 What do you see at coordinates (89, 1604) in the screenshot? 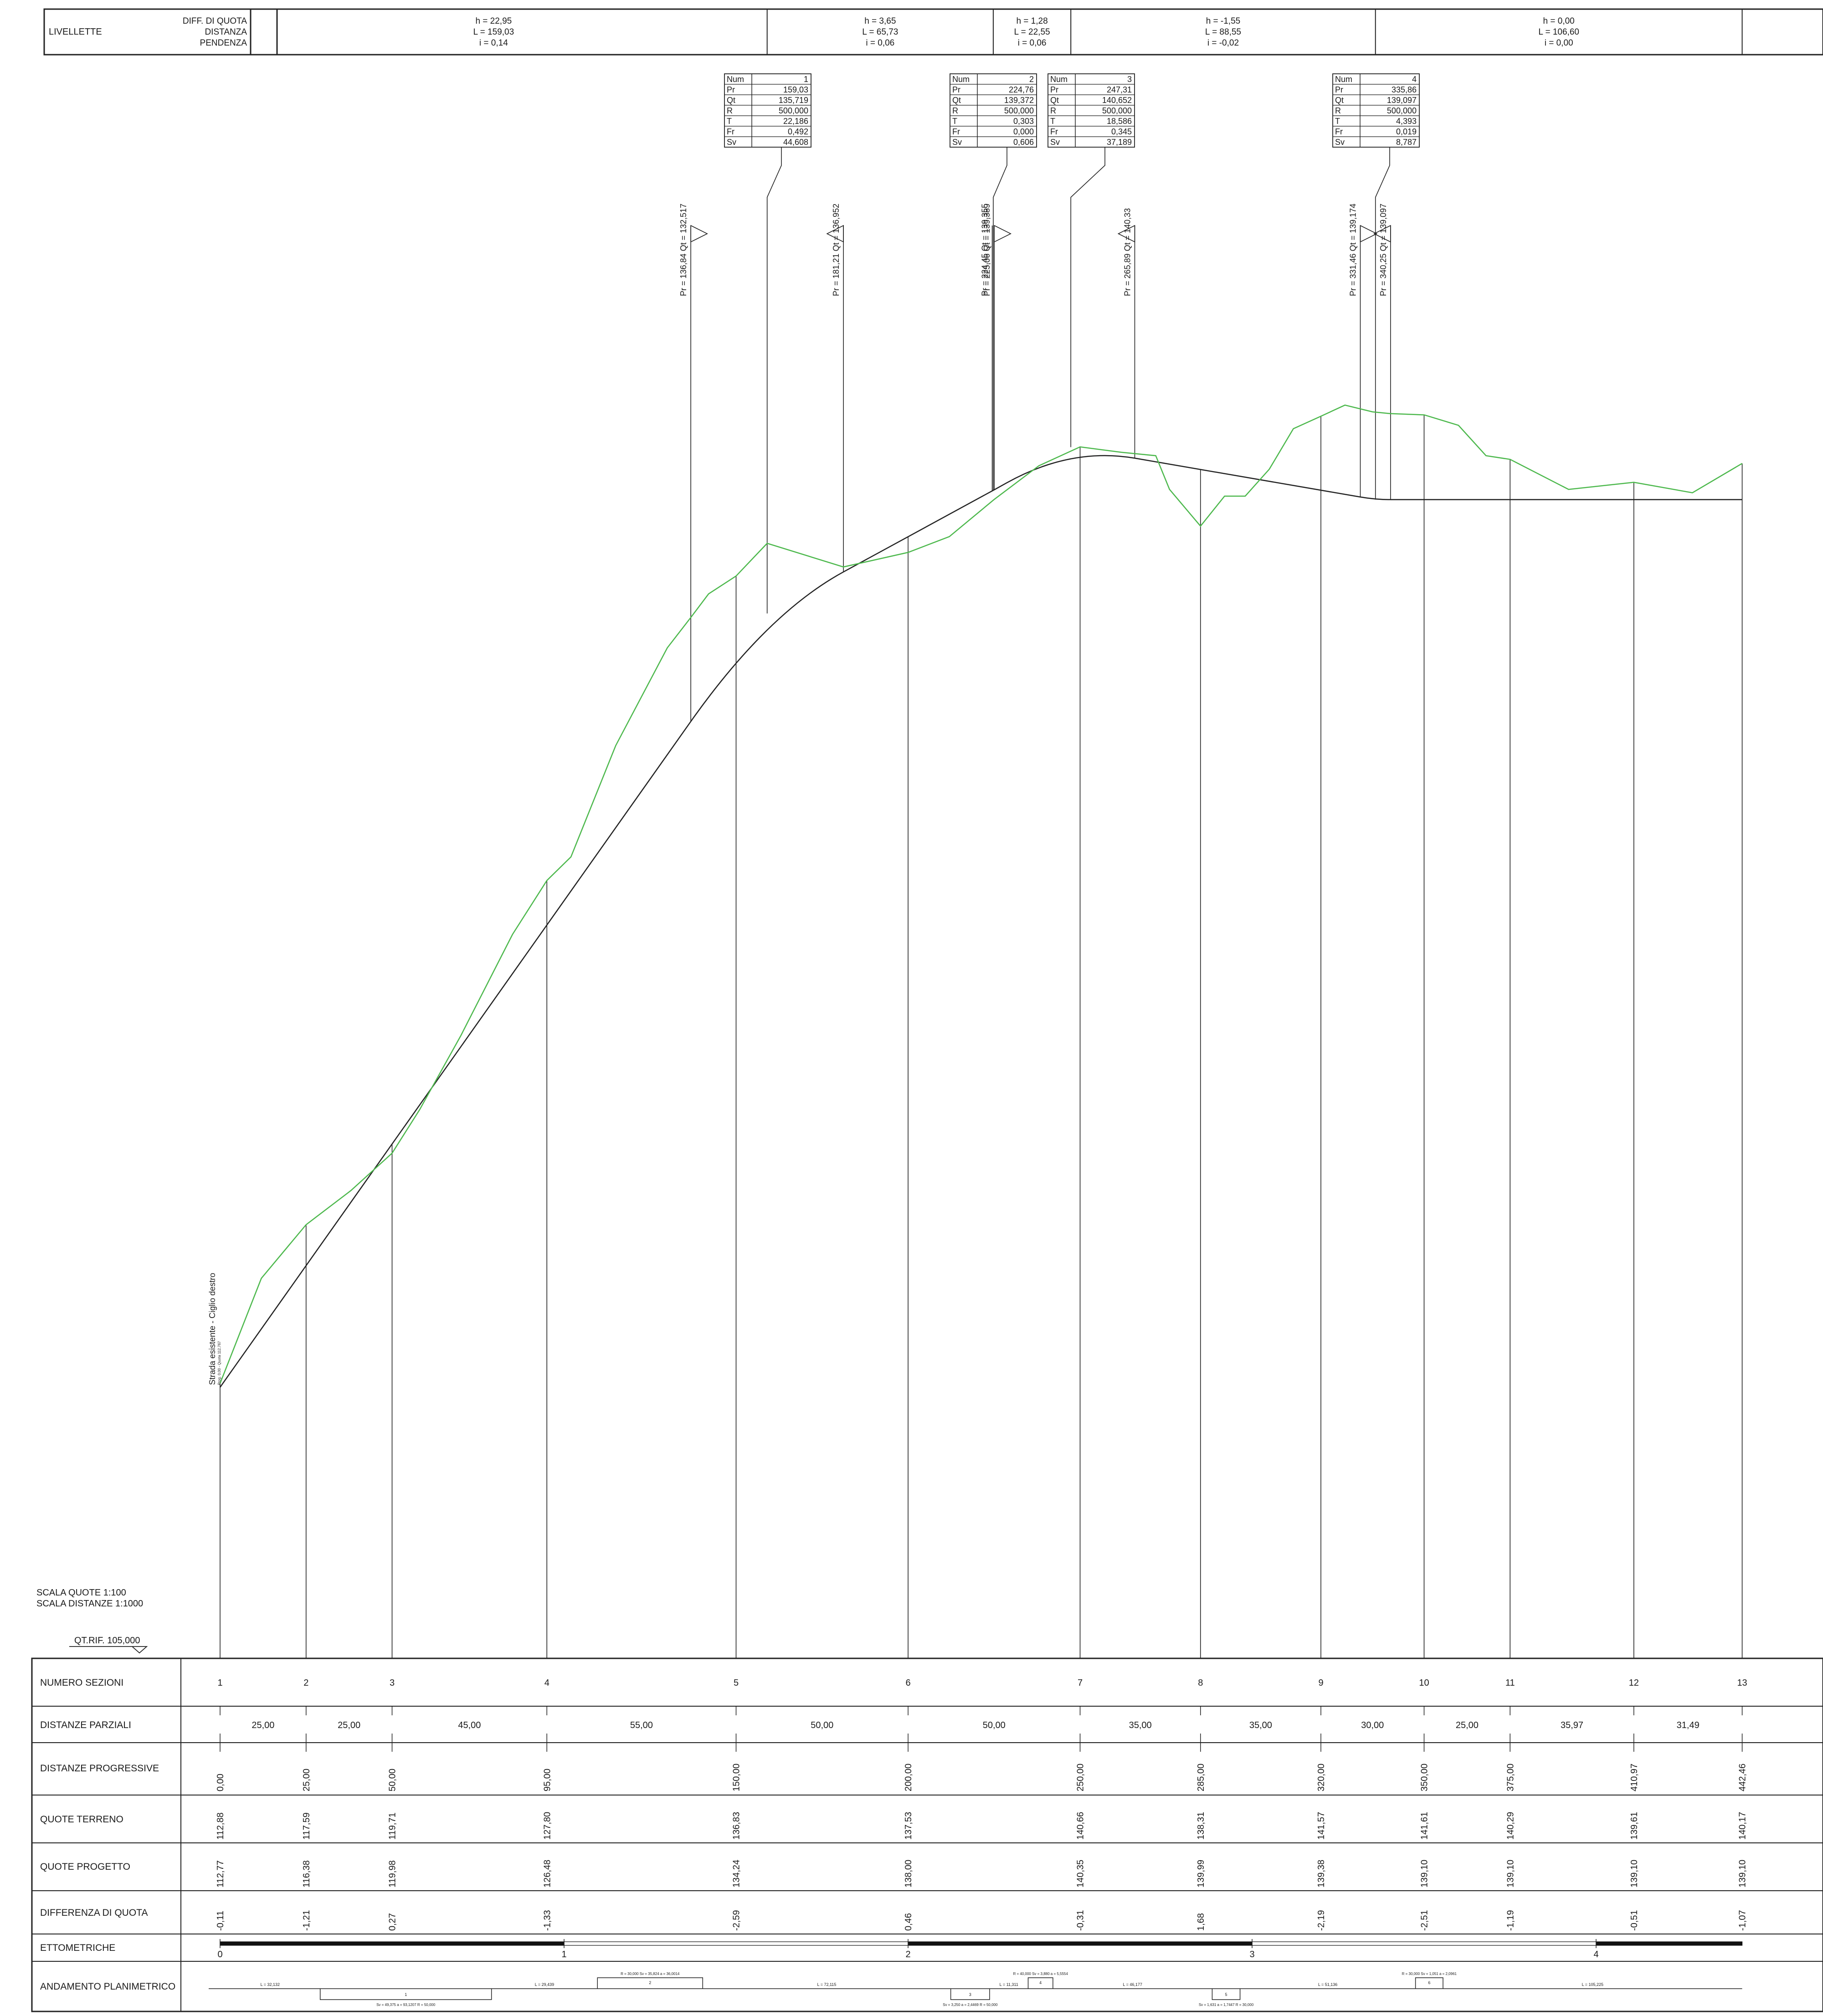
I see `scale-distanze: SCALA DISTANZE 1:1000` at bounding box center [89, 1604].